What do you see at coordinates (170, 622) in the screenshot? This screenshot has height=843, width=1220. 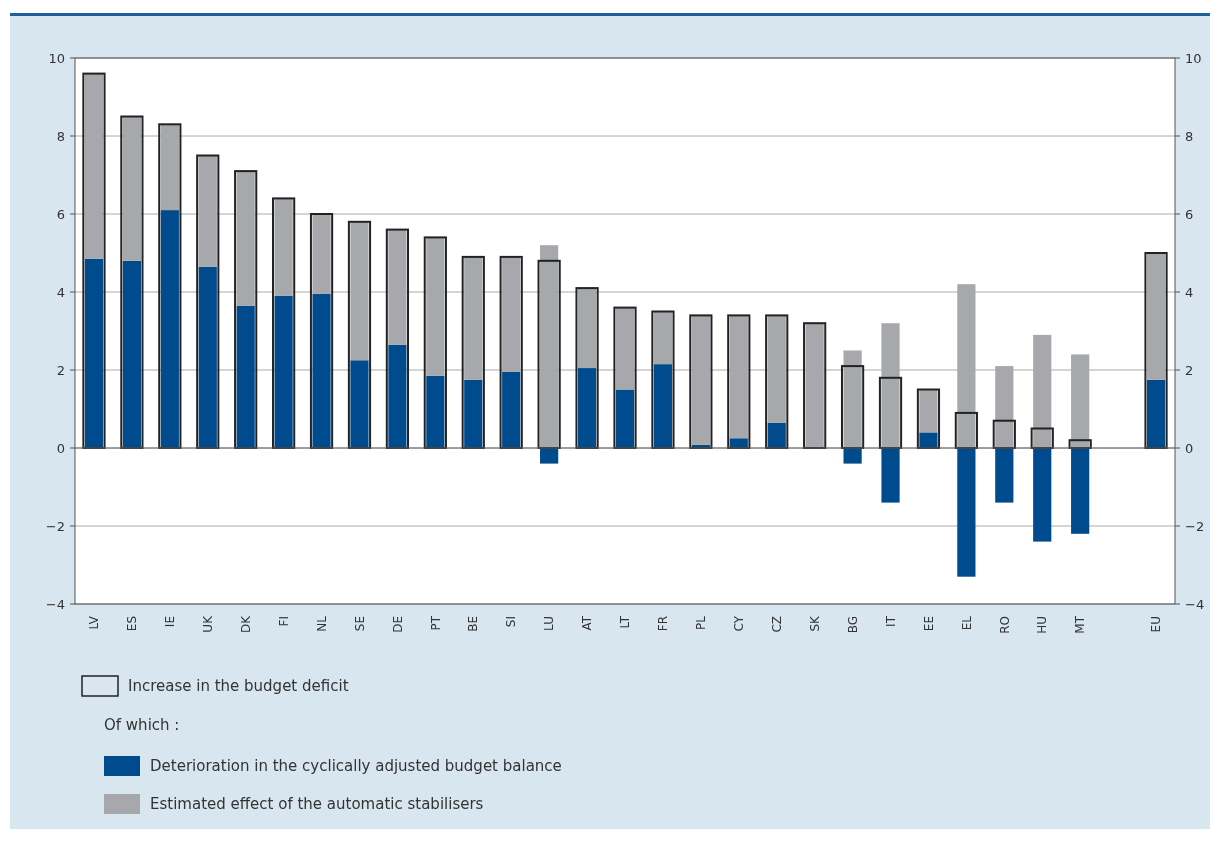 I see `x-tick-label: IE` at bounding box center [170, 622].